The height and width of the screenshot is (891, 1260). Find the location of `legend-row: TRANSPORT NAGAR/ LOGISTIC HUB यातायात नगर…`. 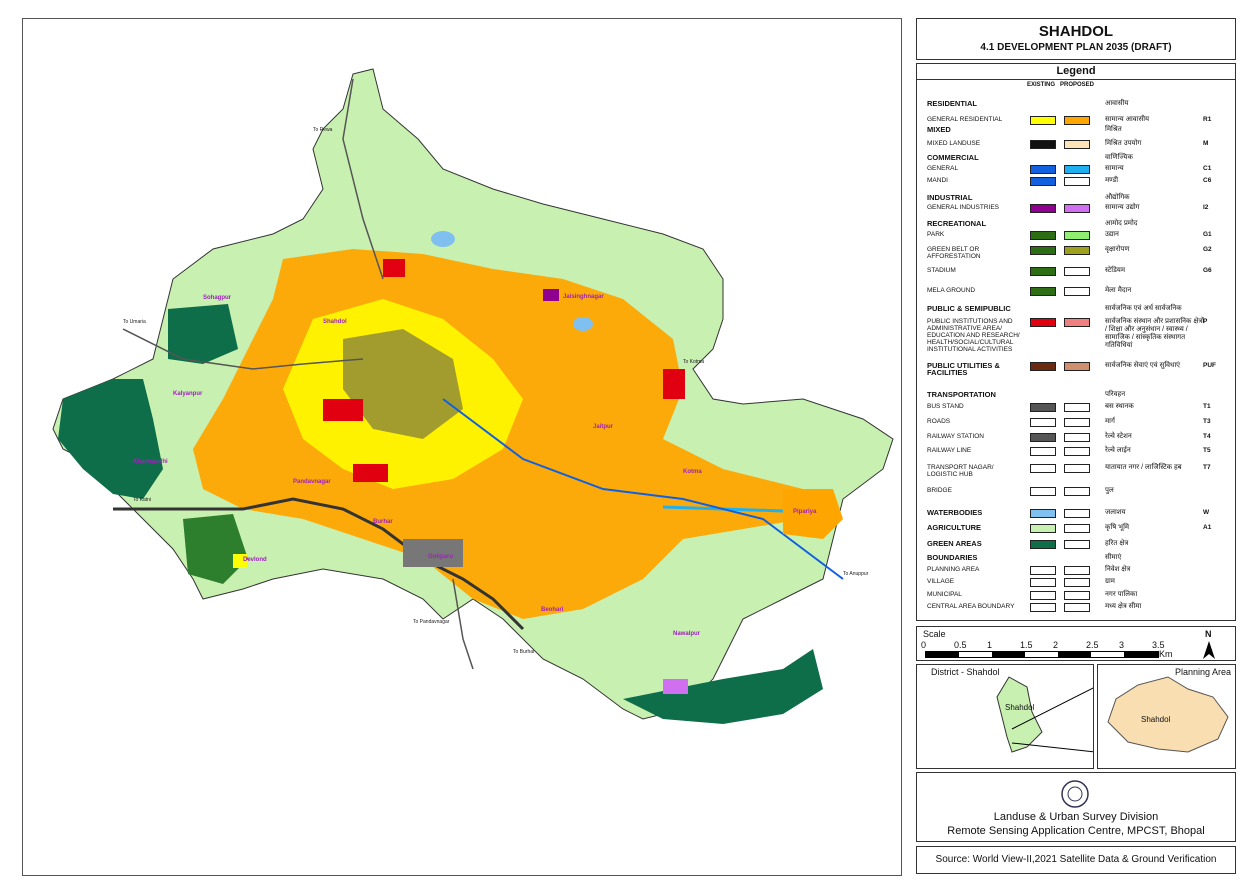

legend-row: TRANSPORT NAGAR/ LOGISTIC HUB यातायात नगर… is located at coordinates (1076, 471).